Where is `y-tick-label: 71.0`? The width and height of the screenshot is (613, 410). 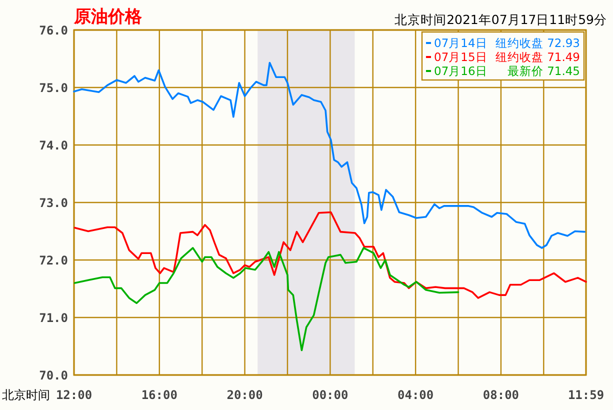 y-tick-label: 71.0 is located at coordinates (53, 318).